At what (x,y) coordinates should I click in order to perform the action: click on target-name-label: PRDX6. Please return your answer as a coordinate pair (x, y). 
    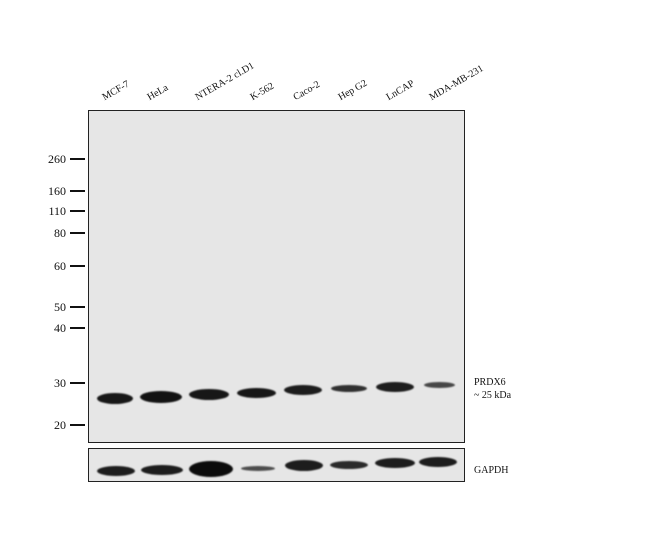
    Looking at the image, I should click on (490, 382).